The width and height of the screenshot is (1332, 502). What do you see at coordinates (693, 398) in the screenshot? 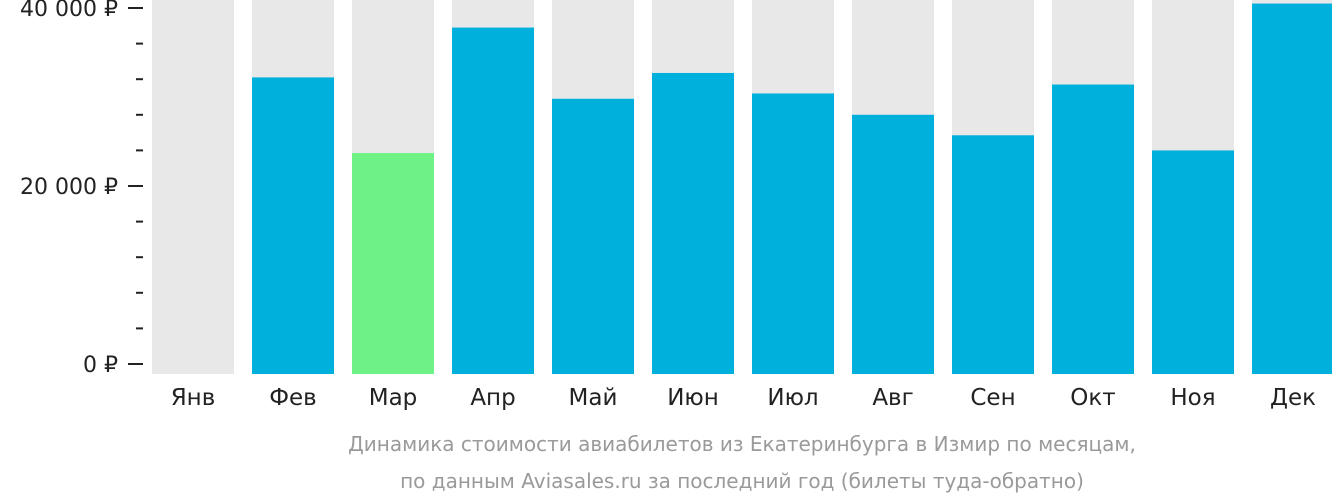
I see `x-tick-label: Июн` at bounding box center [693, 398].